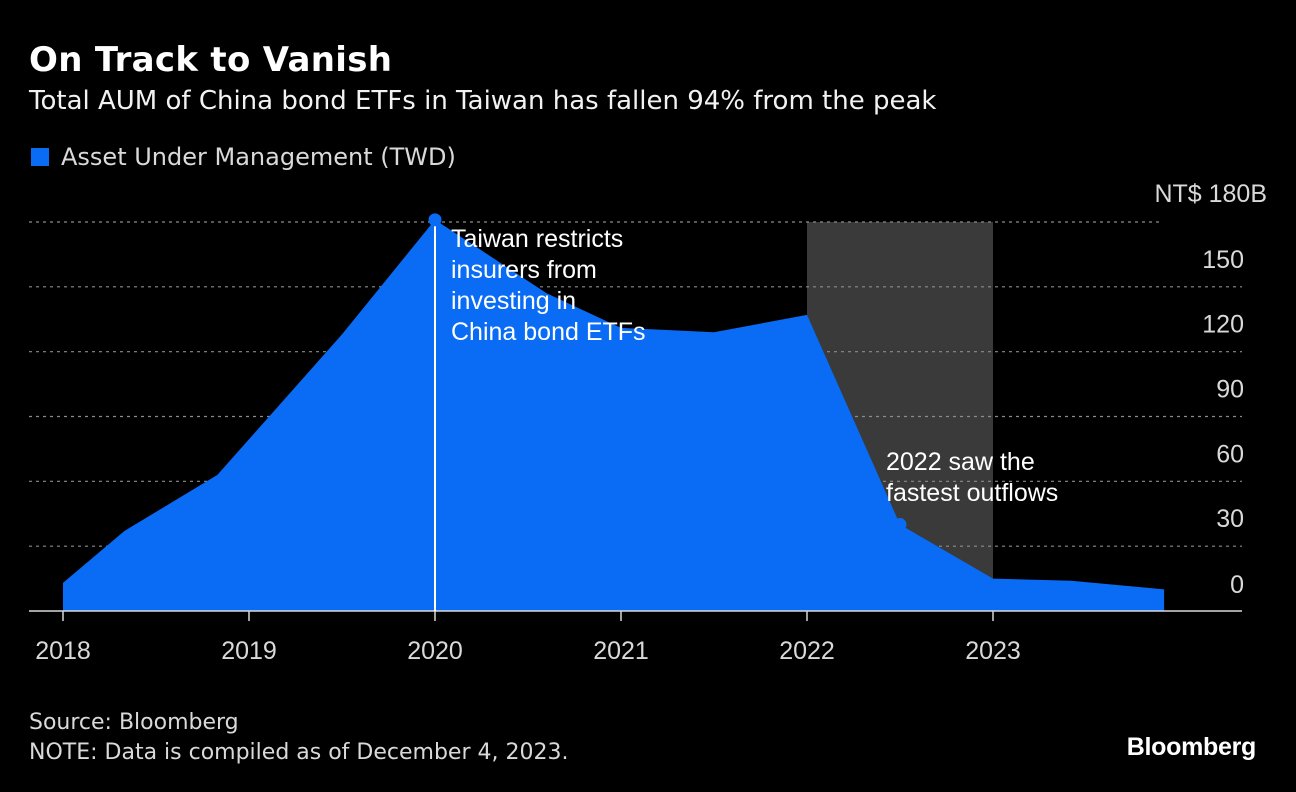 The width and height of the screenshot is (1296, 792). Describe the element at coordinates (548, 332) in the screenshot. I see `annotation-text-peak: China bond ETFs` at that location.